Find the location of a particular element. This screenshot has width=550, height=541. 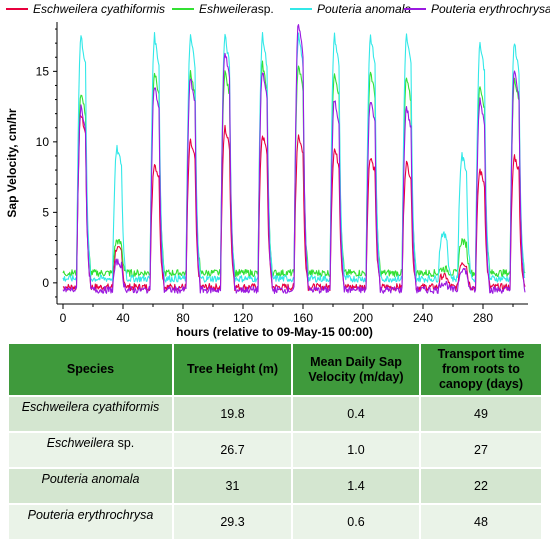

cell-species: Eschweilera sp. is located at coordinates (90, 450).